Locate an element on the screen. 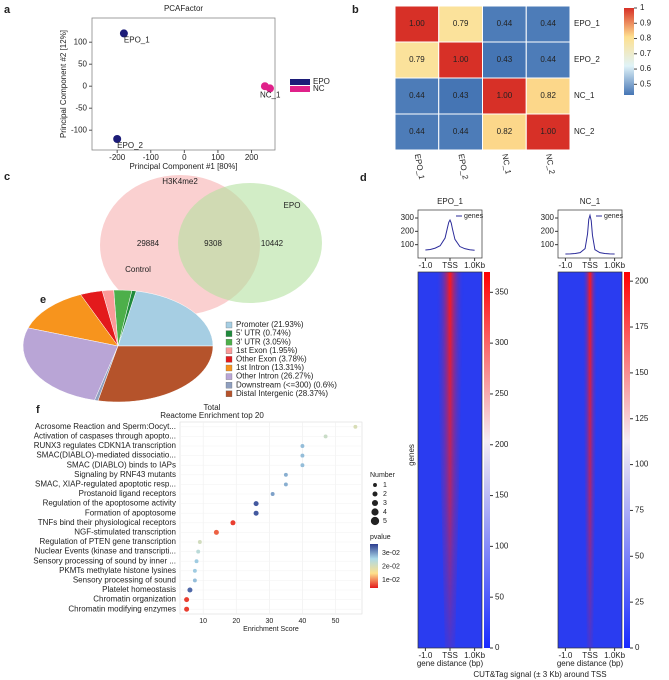 The image size is (669, 680). legend-label: Other Intron (26.27%) is located at coordinates (275, 376).